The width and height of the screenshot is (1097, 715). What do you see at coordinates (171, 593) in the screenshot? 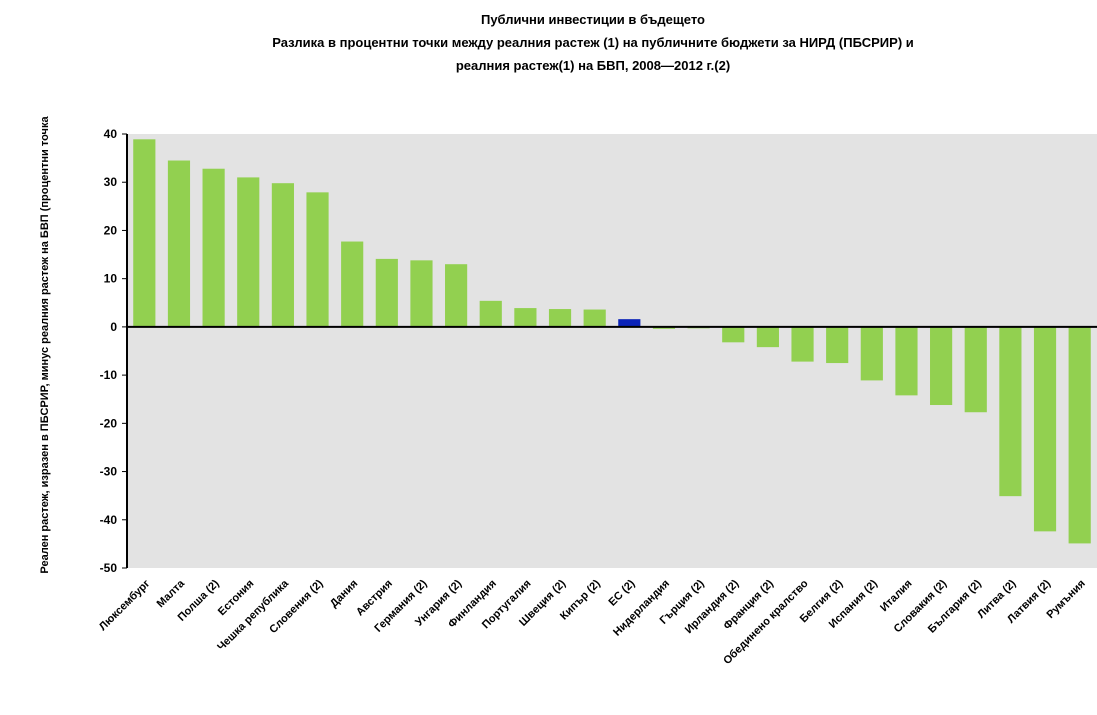
I see `x-category-label: Малта` at bounding box center [171, 593].